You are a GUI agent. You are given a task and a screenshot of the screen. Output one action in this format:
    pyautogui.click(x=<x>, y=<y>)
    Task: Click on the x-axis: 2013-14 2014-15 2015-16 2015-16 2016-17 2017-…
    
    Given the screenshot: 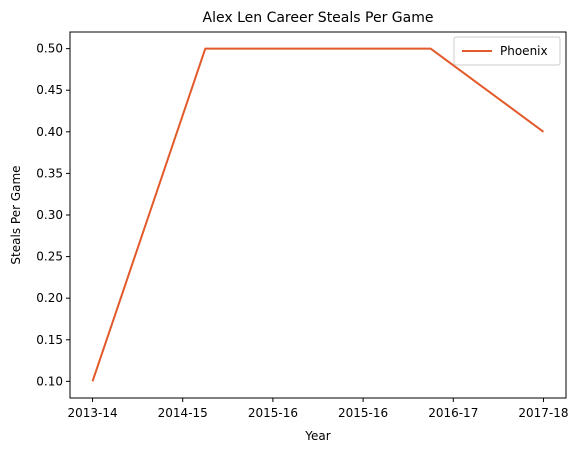 What is the action you would take?
    pyautogui.click(x=318, y=409)
    